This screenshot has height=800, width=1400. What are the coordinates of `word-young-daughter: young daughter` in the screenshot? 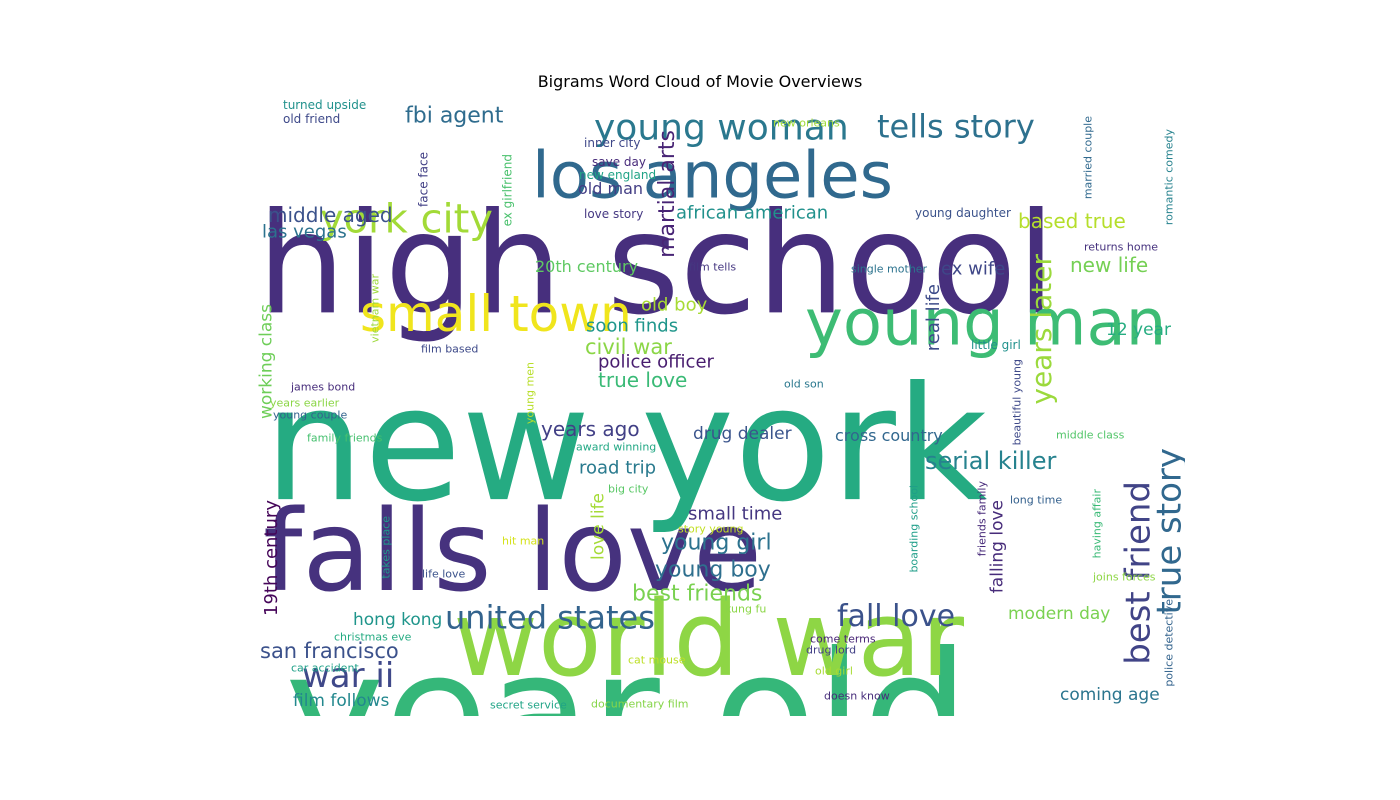 It's located at (963, 213).